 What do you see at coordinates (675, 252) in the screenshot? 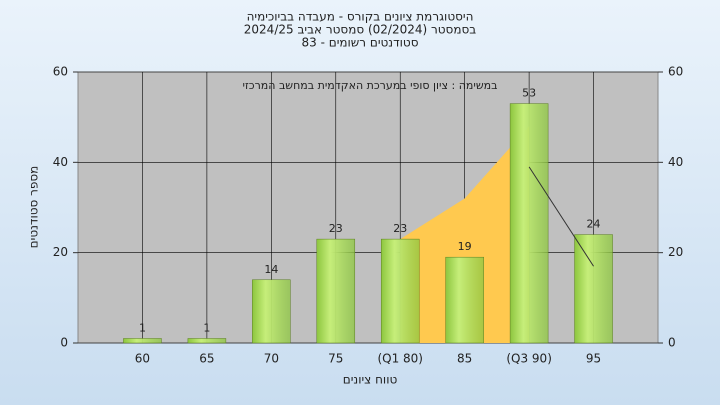
I see `y2-tick-label: 20` at bounding box center [675, 252].